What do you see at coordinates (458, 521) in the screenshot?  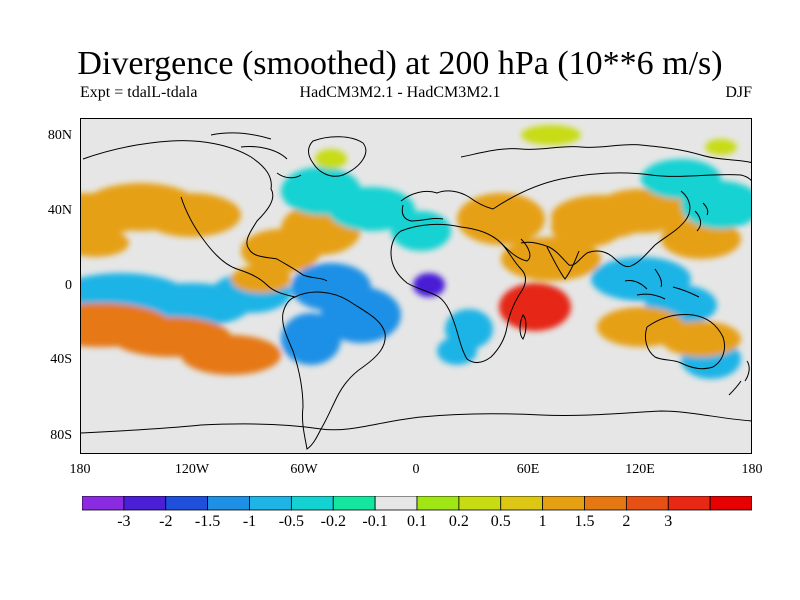 I see `colorbar-label: 0.2` at bounding box center [458, 521].